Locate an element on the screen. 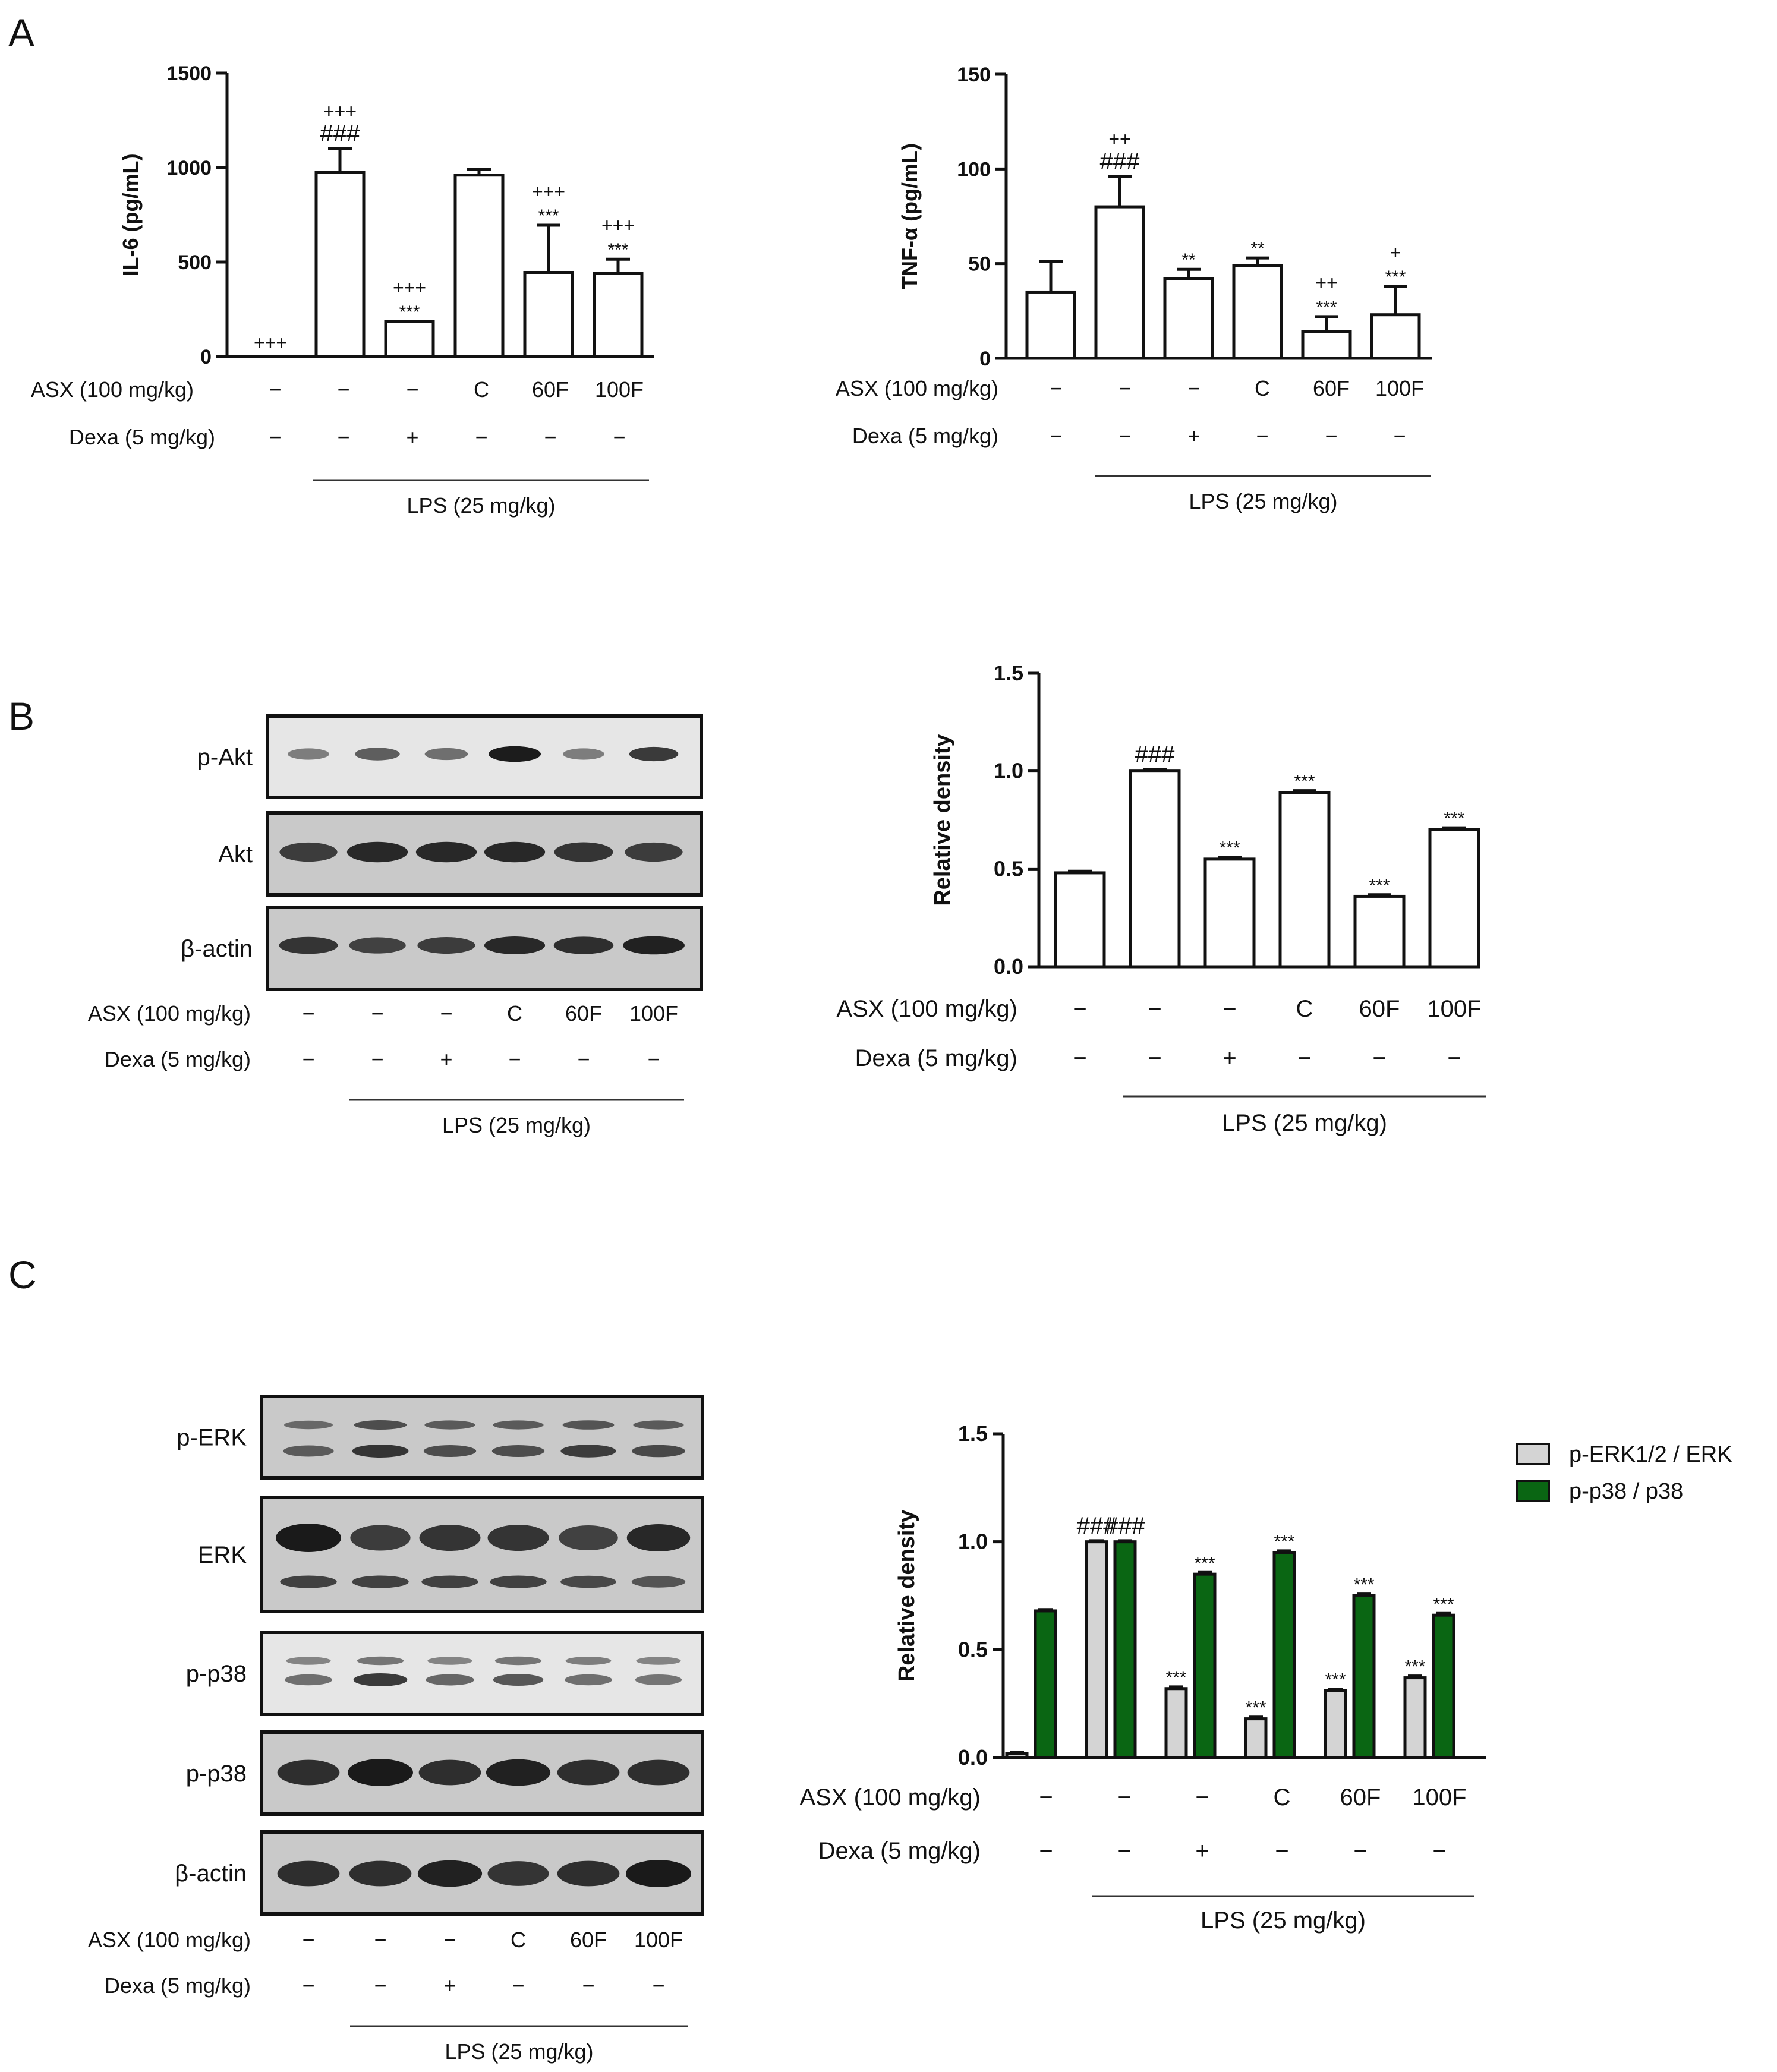  legend-swatch is located at coordinates (1533, 1454).